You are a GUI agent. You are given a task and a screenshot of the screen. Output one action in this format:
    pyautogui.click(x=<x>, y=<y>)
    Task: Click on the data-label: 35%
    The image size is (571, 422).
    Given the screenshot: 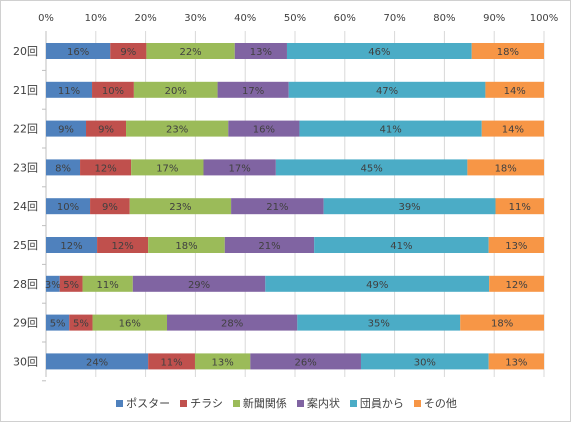 What is the action you would take?
    pyautogui.click(x=379, y=324)
    